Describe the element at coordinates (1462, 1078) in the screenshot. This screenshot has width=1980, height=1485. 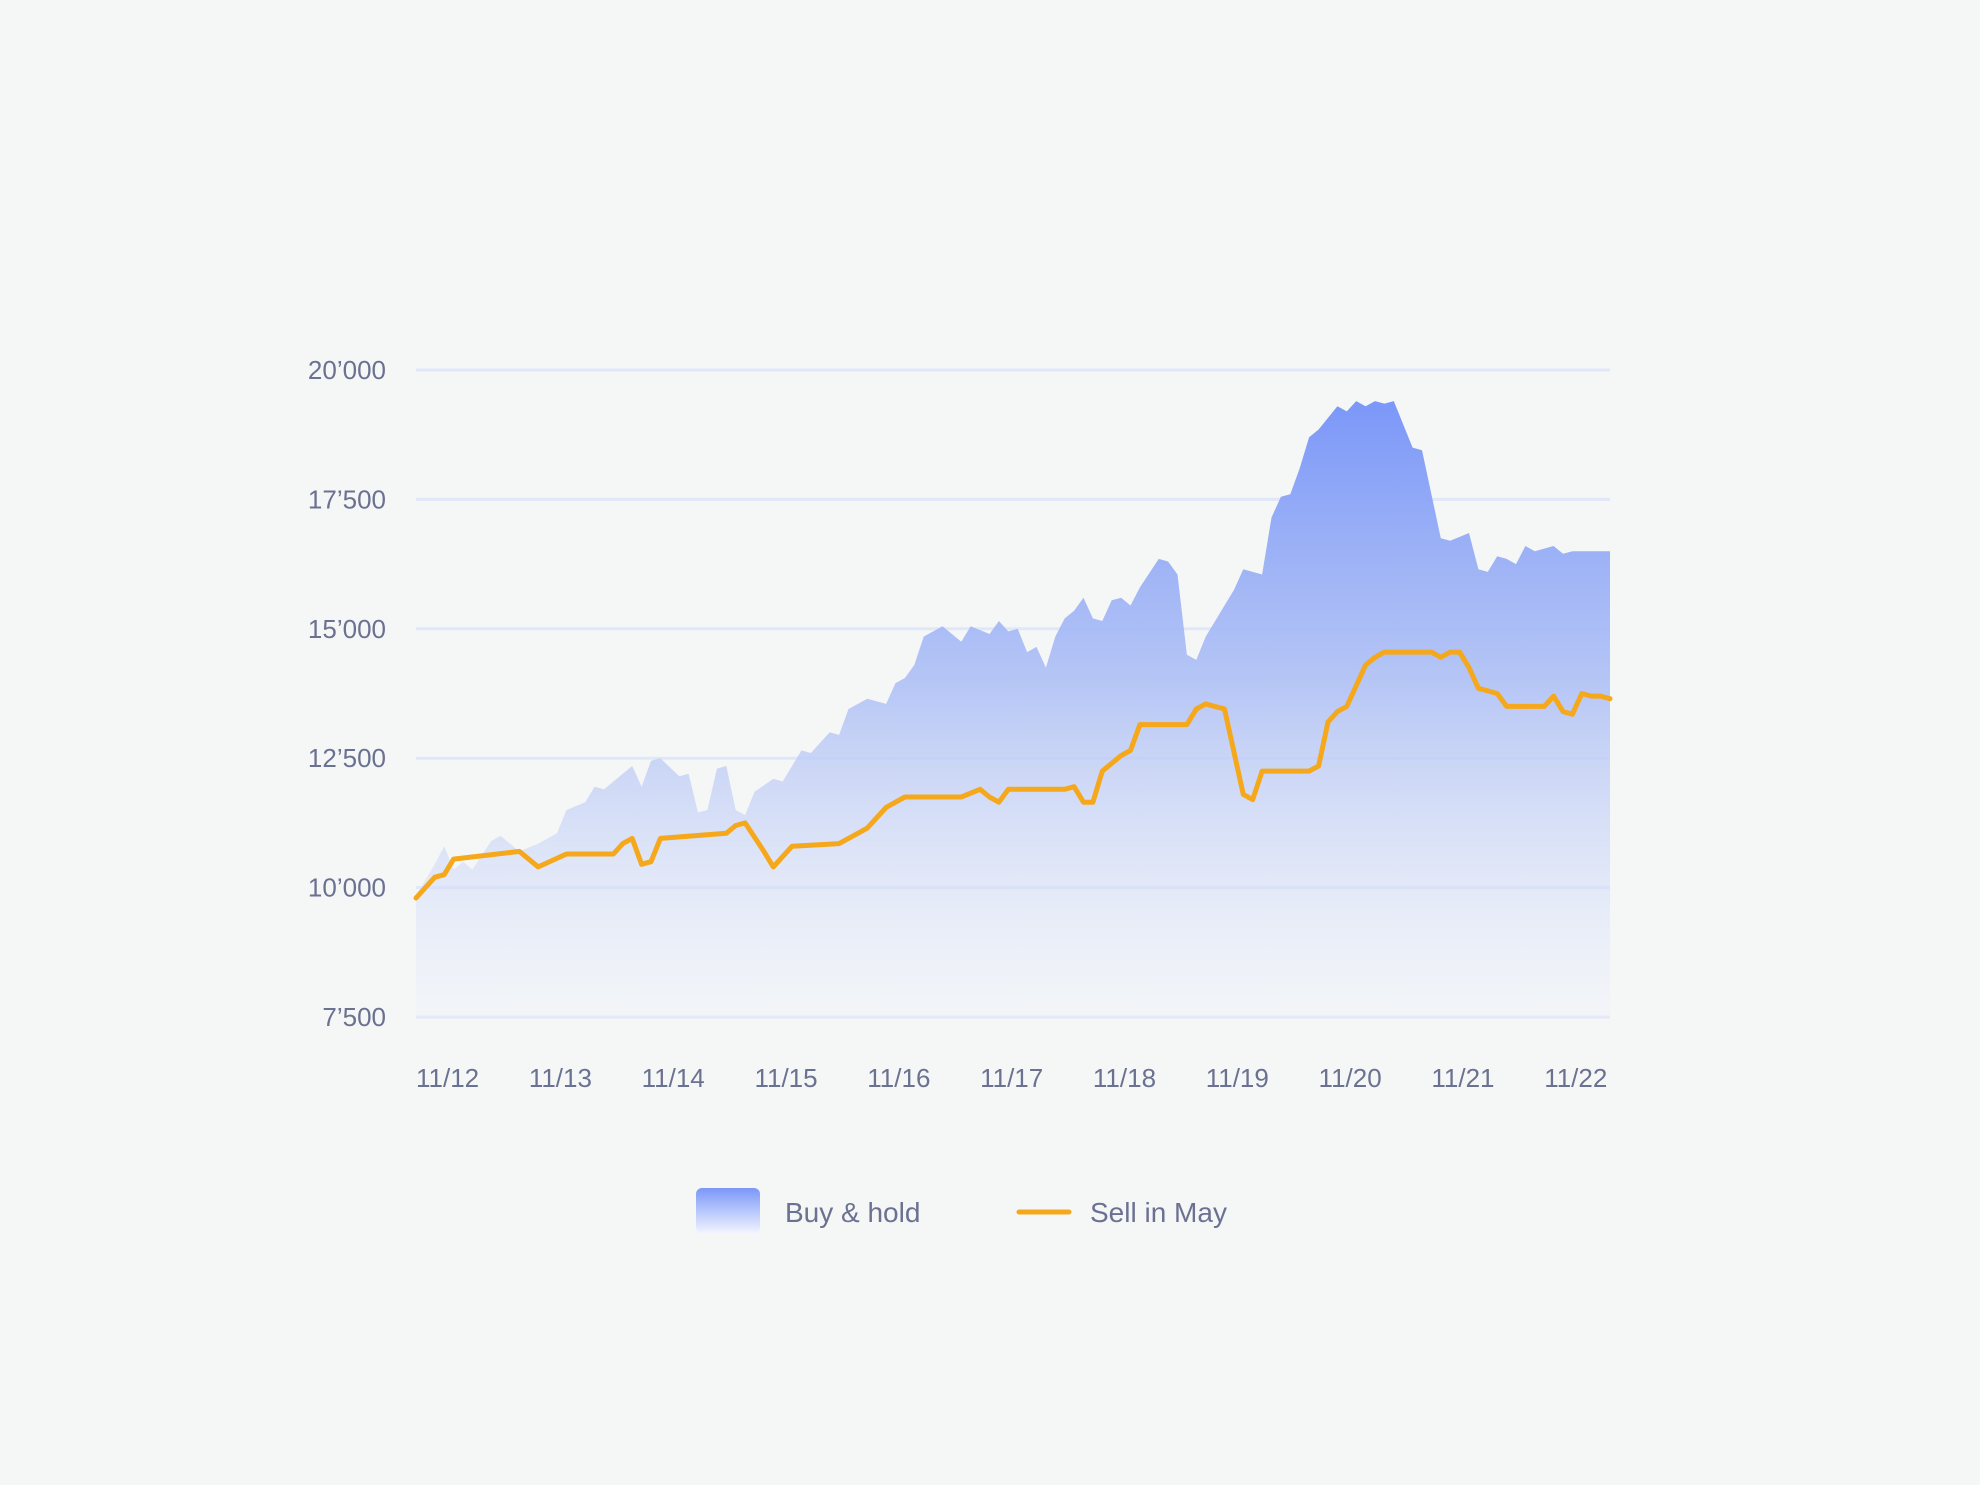
I see `x-tick-label: 11/21` at that location.